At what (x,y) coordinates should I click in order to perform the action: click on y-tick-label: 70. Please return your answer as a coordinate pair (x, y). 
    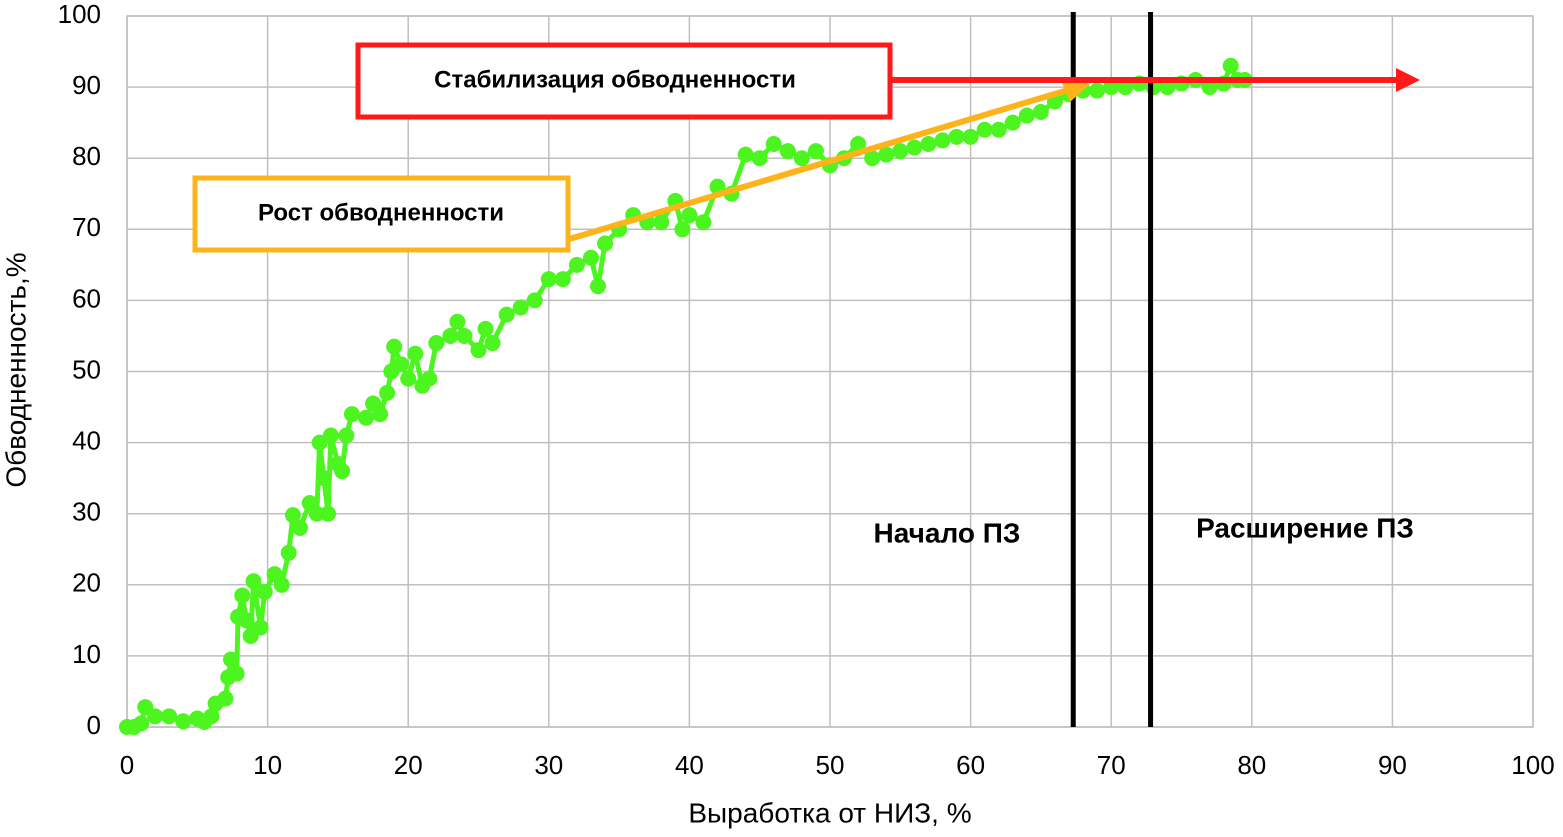
    Looking at the image, I should click on (86, 227).